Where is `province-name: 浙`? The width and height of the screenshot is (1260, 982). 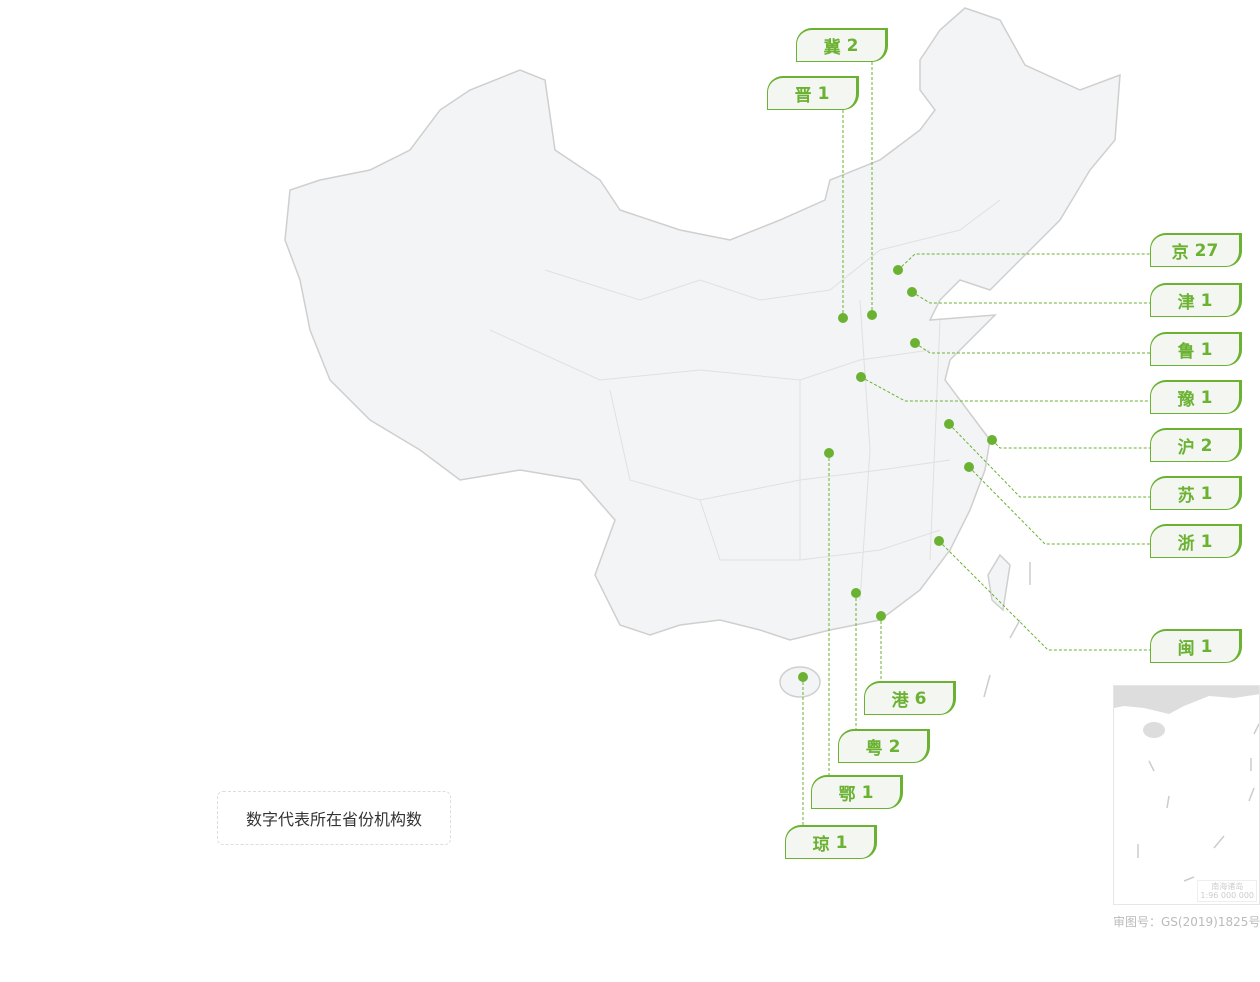
province-name: 浙 is located at coordinates (1186, 544).